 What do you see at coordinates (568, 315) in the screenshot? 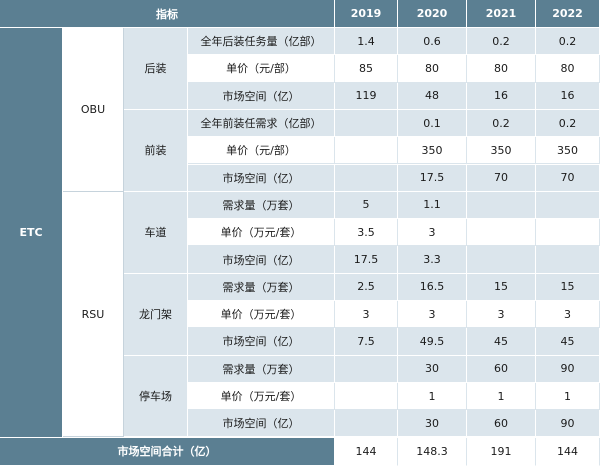
I see `value-cell-2022: 3` at bounding box center [568, 315].